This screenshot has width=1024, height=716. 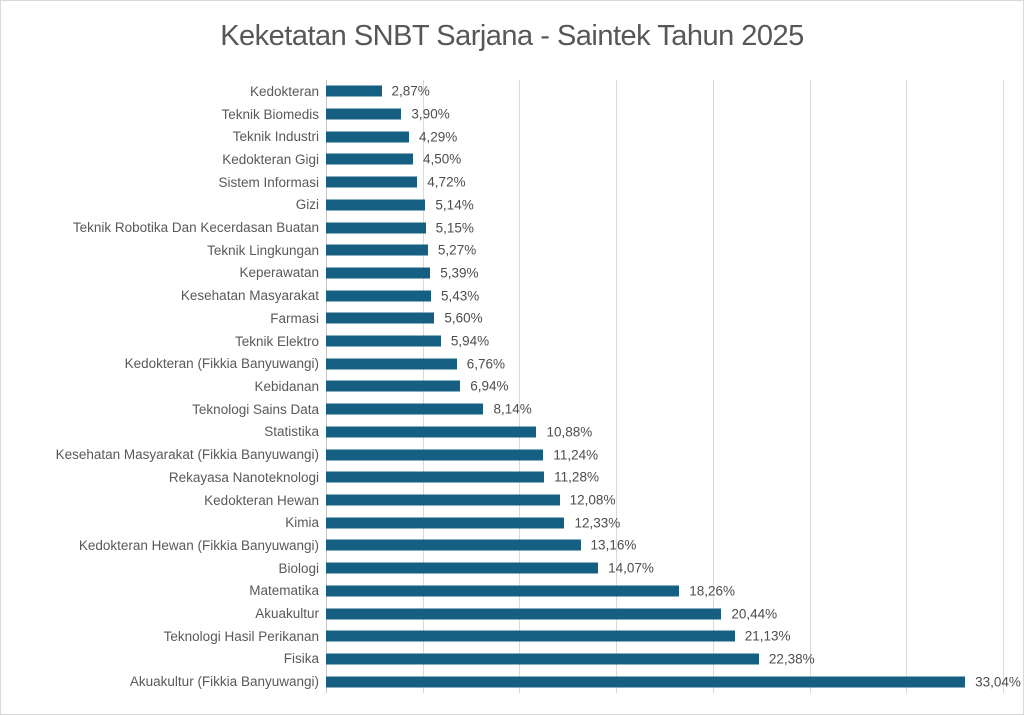 What do you see at coordinates (470, 341) in the screenshot?
I see `value-label: 5,94%` at bounding box center [470, 341].